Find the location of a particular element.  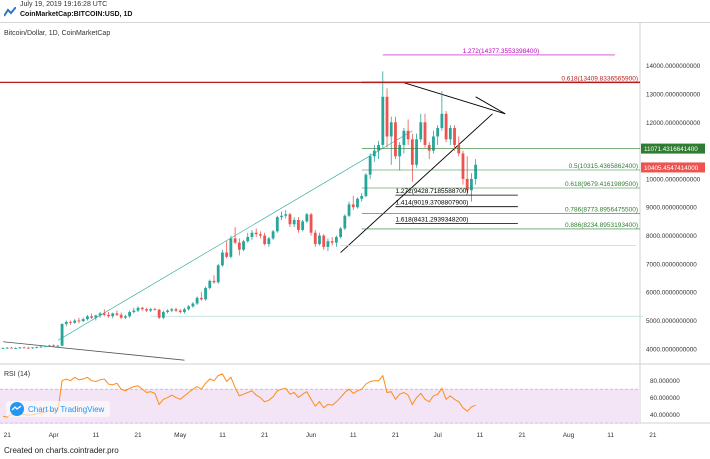

level-price-tag: 11071.4316641400 is located at coordinates (673, 148).